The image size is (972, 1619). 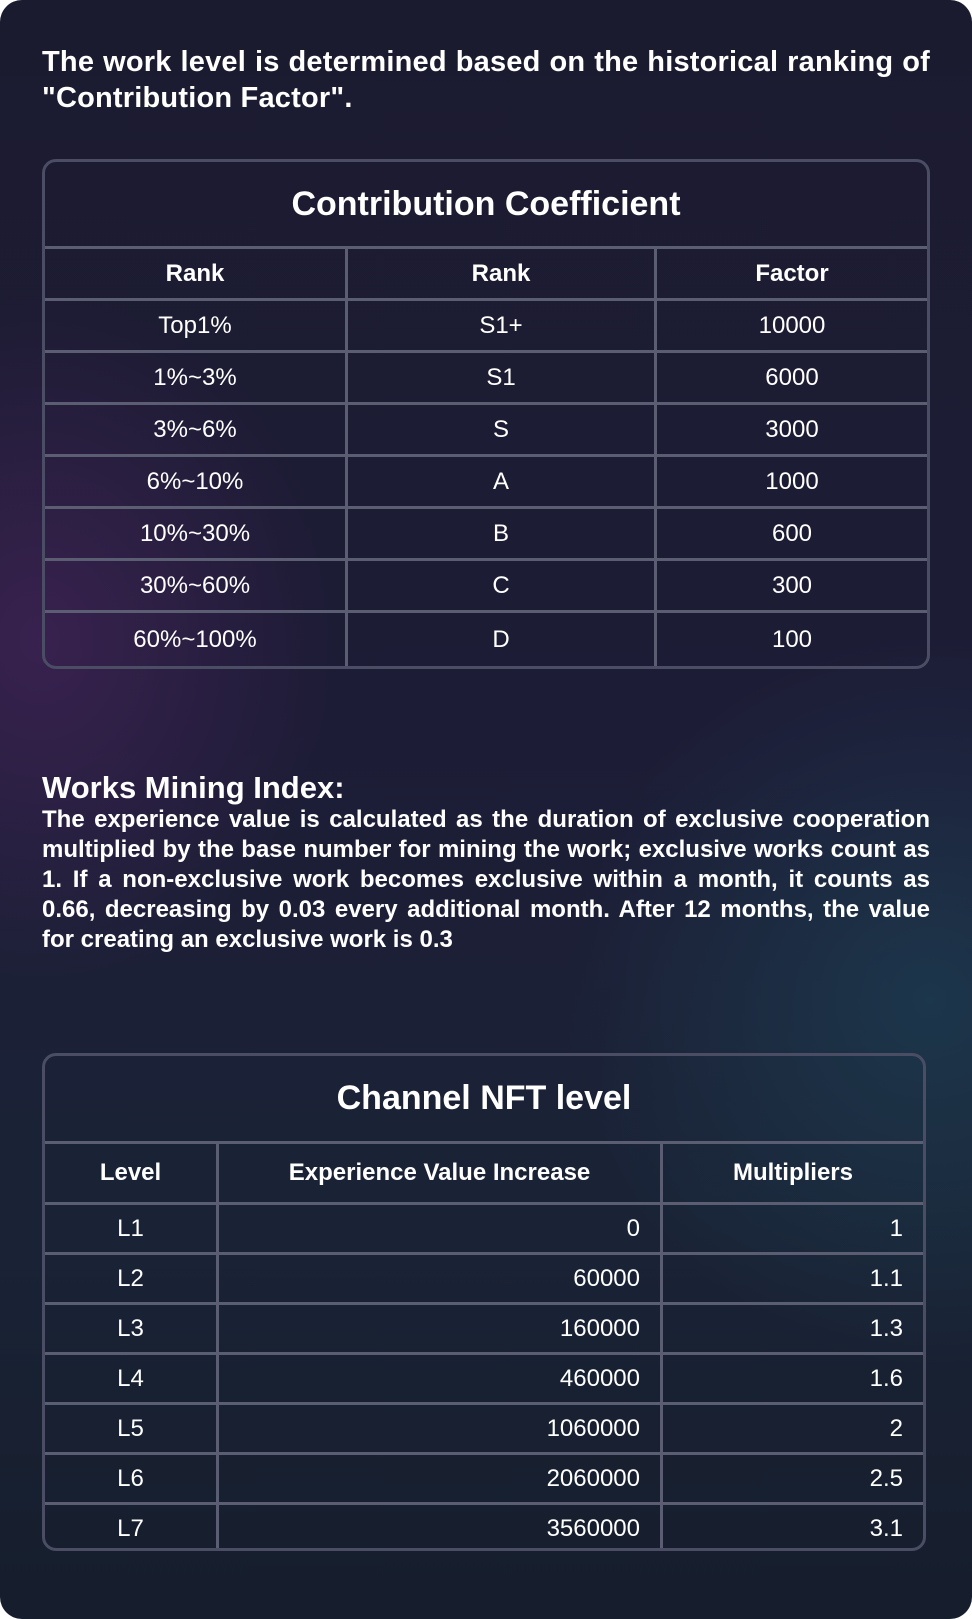 What do you see at coordinates (791, 1328) in the screenshot?
I see `table-cell: 1.3` at bounding box center [791, 1328].